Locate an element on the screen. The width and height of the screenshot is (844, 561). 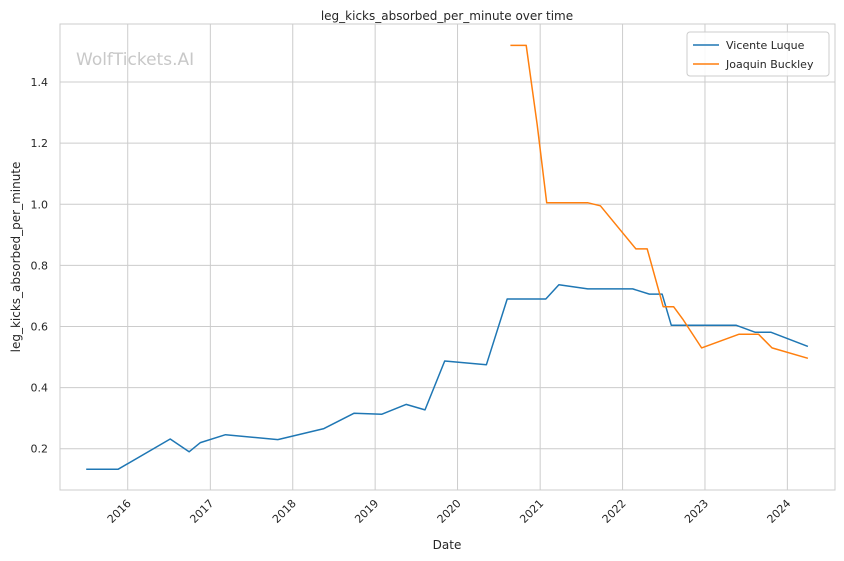
chart-title: leg_kicks_absorbed_per_minute over time is located at coordinates (447, 16).